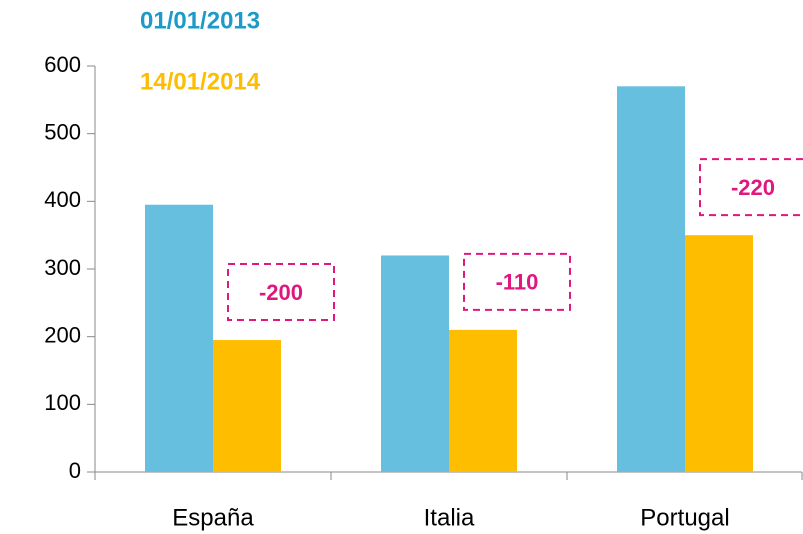 The height and width of the screenshot is (534, 803). I want to click on y-tick-label: 500, so click(62, 131).